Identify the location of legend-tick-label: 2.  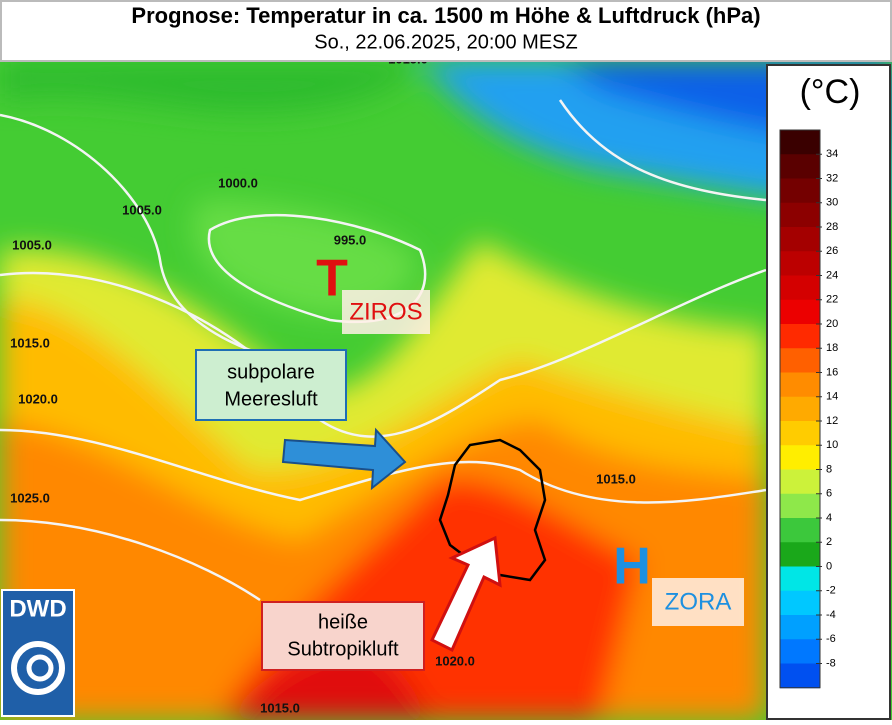
(829, 542).